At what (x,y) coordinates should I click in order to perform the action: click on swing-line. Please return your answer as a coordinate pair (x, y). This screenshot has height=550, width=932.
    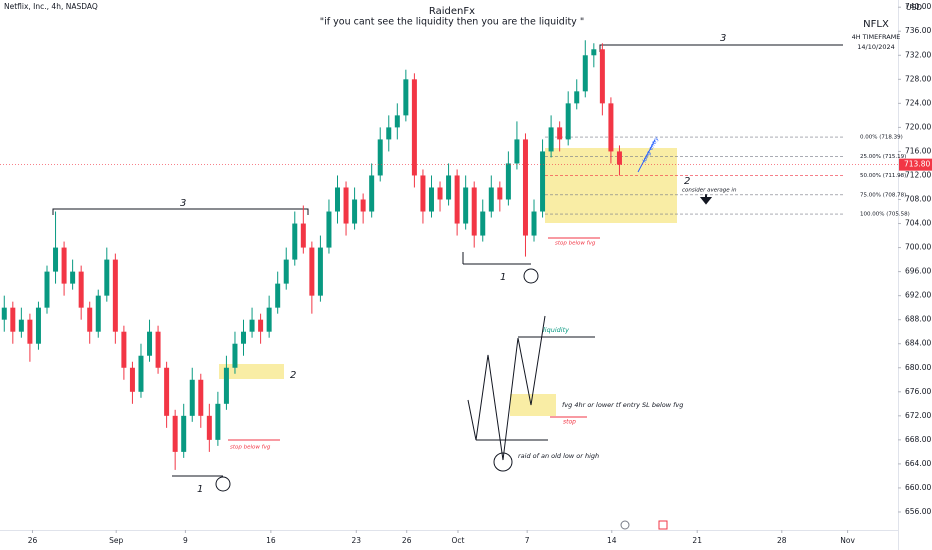
    Looking at the image, I should click on (180, 211).